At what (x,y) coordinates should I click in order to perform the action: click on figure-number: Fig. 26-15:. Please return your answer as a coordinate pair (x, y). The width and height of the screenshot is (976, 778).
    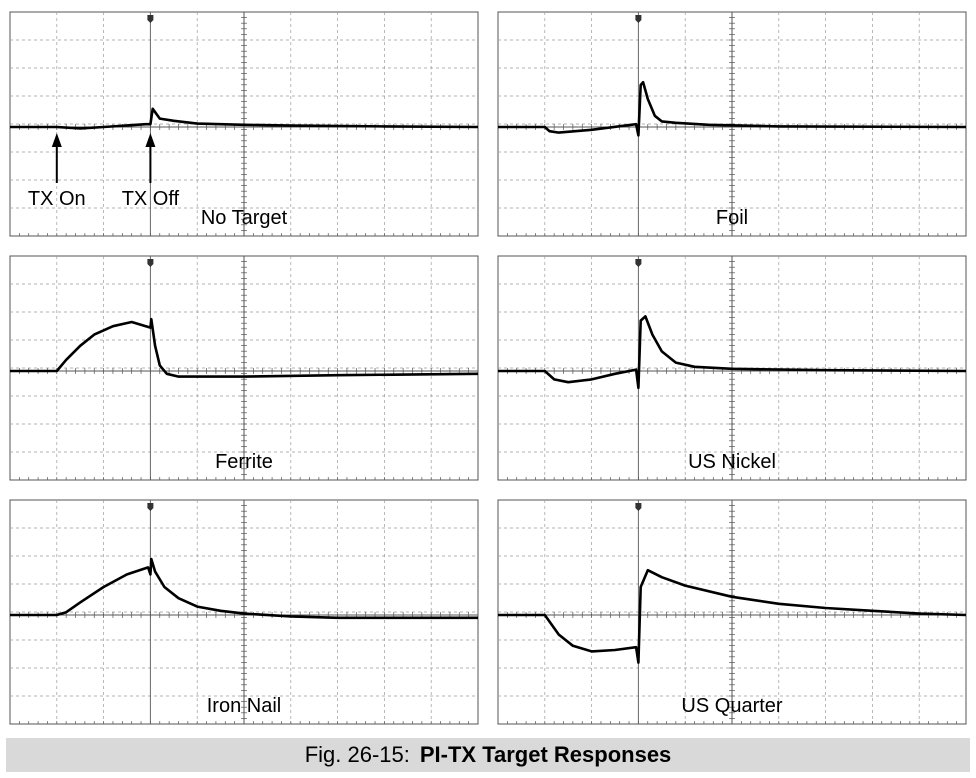
    Looking at the image, I should click on (357, 754).